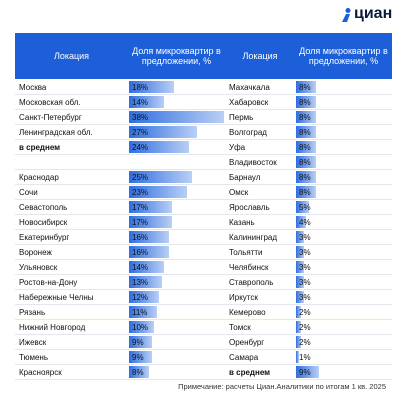  What do you see at coordinates (56, 297) in the screenshot?
I see `location: Набережные Челны` at bounding box center [56, 297].